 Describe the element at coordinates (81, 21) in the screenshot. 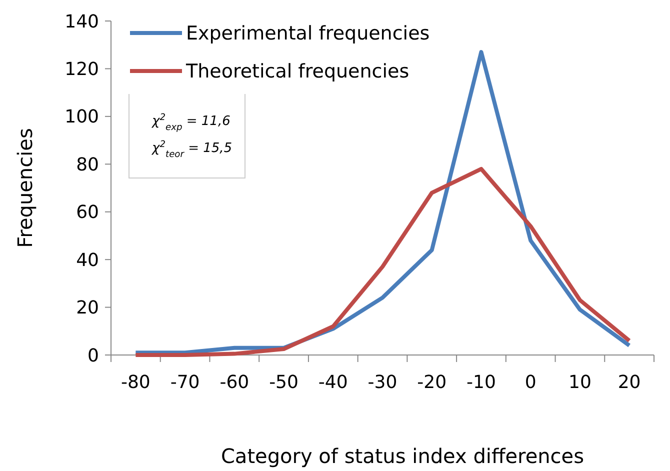

I see `y-tick-label: 140` at that location.